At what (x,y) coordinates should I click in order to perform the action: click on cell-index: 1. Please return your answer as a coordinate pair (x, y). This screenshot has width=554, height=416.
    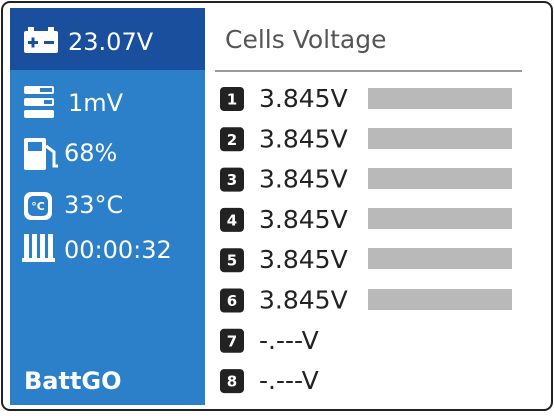
    Looking at the image, I should click on (232, 100).